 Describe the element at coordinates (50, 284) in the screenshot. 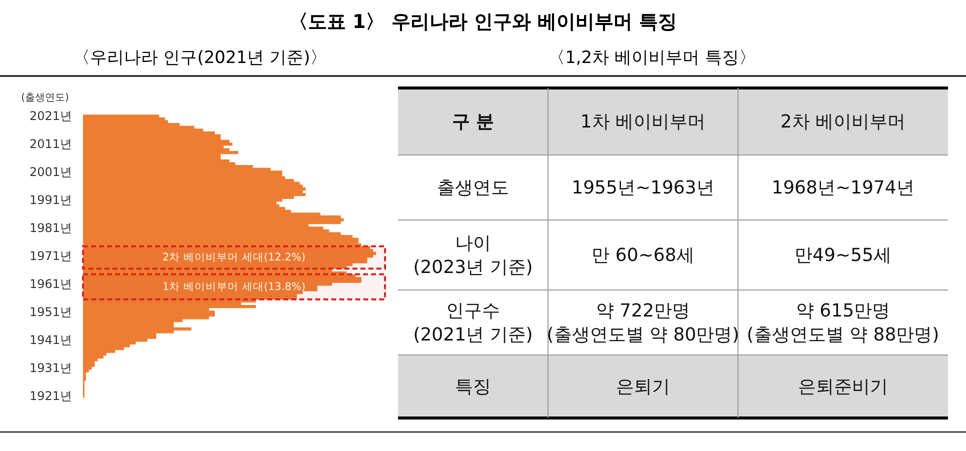

I see `y-tick-label: 1961년` at that location.